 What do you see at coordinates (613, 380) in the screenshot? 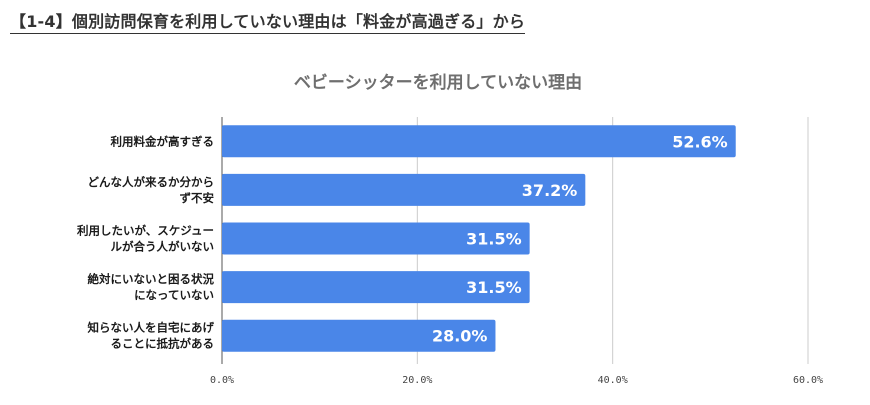
I see `x-tick-label: 40.0%` at bounding box center [613, 380].